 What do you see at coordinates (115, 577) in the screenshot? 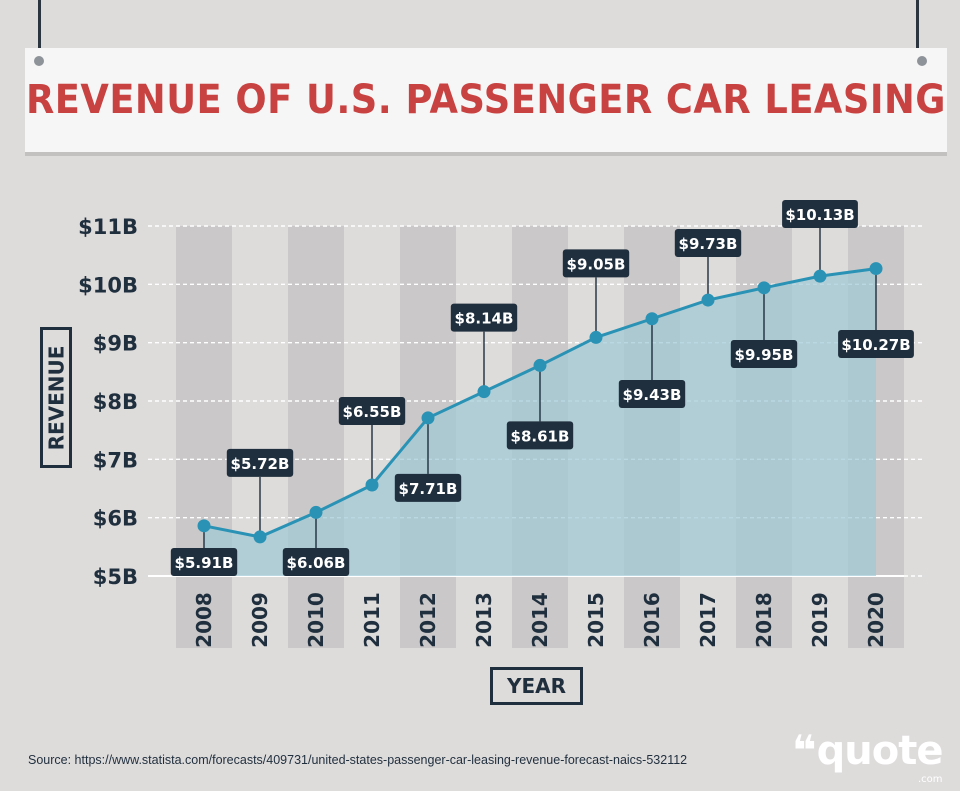
I see `y-tick-label: $5B` at bounding box center [115, 577].